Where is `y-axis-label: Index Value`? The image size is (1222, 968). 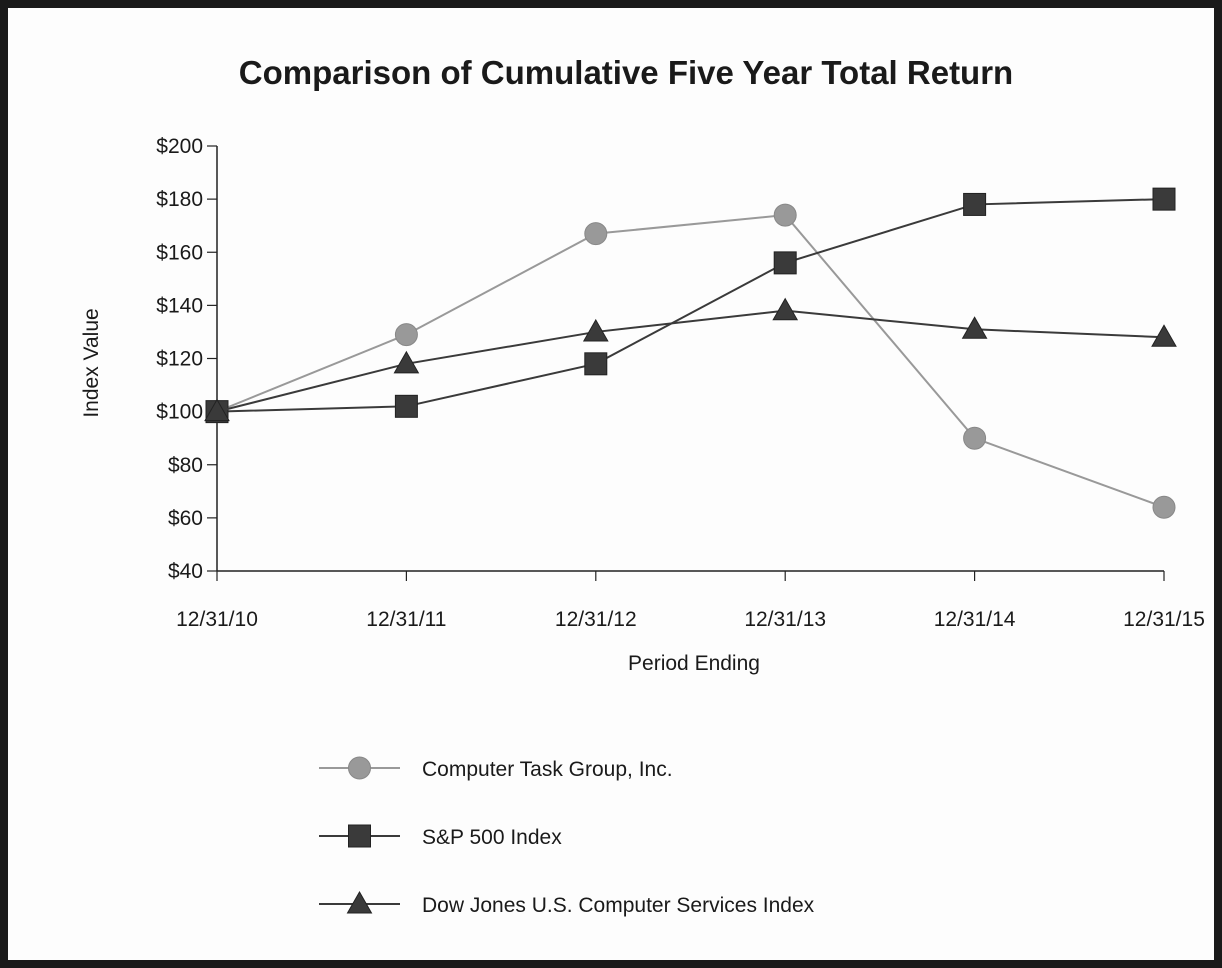 y-axis-label: Index Value is located at coordinates (91, 362).